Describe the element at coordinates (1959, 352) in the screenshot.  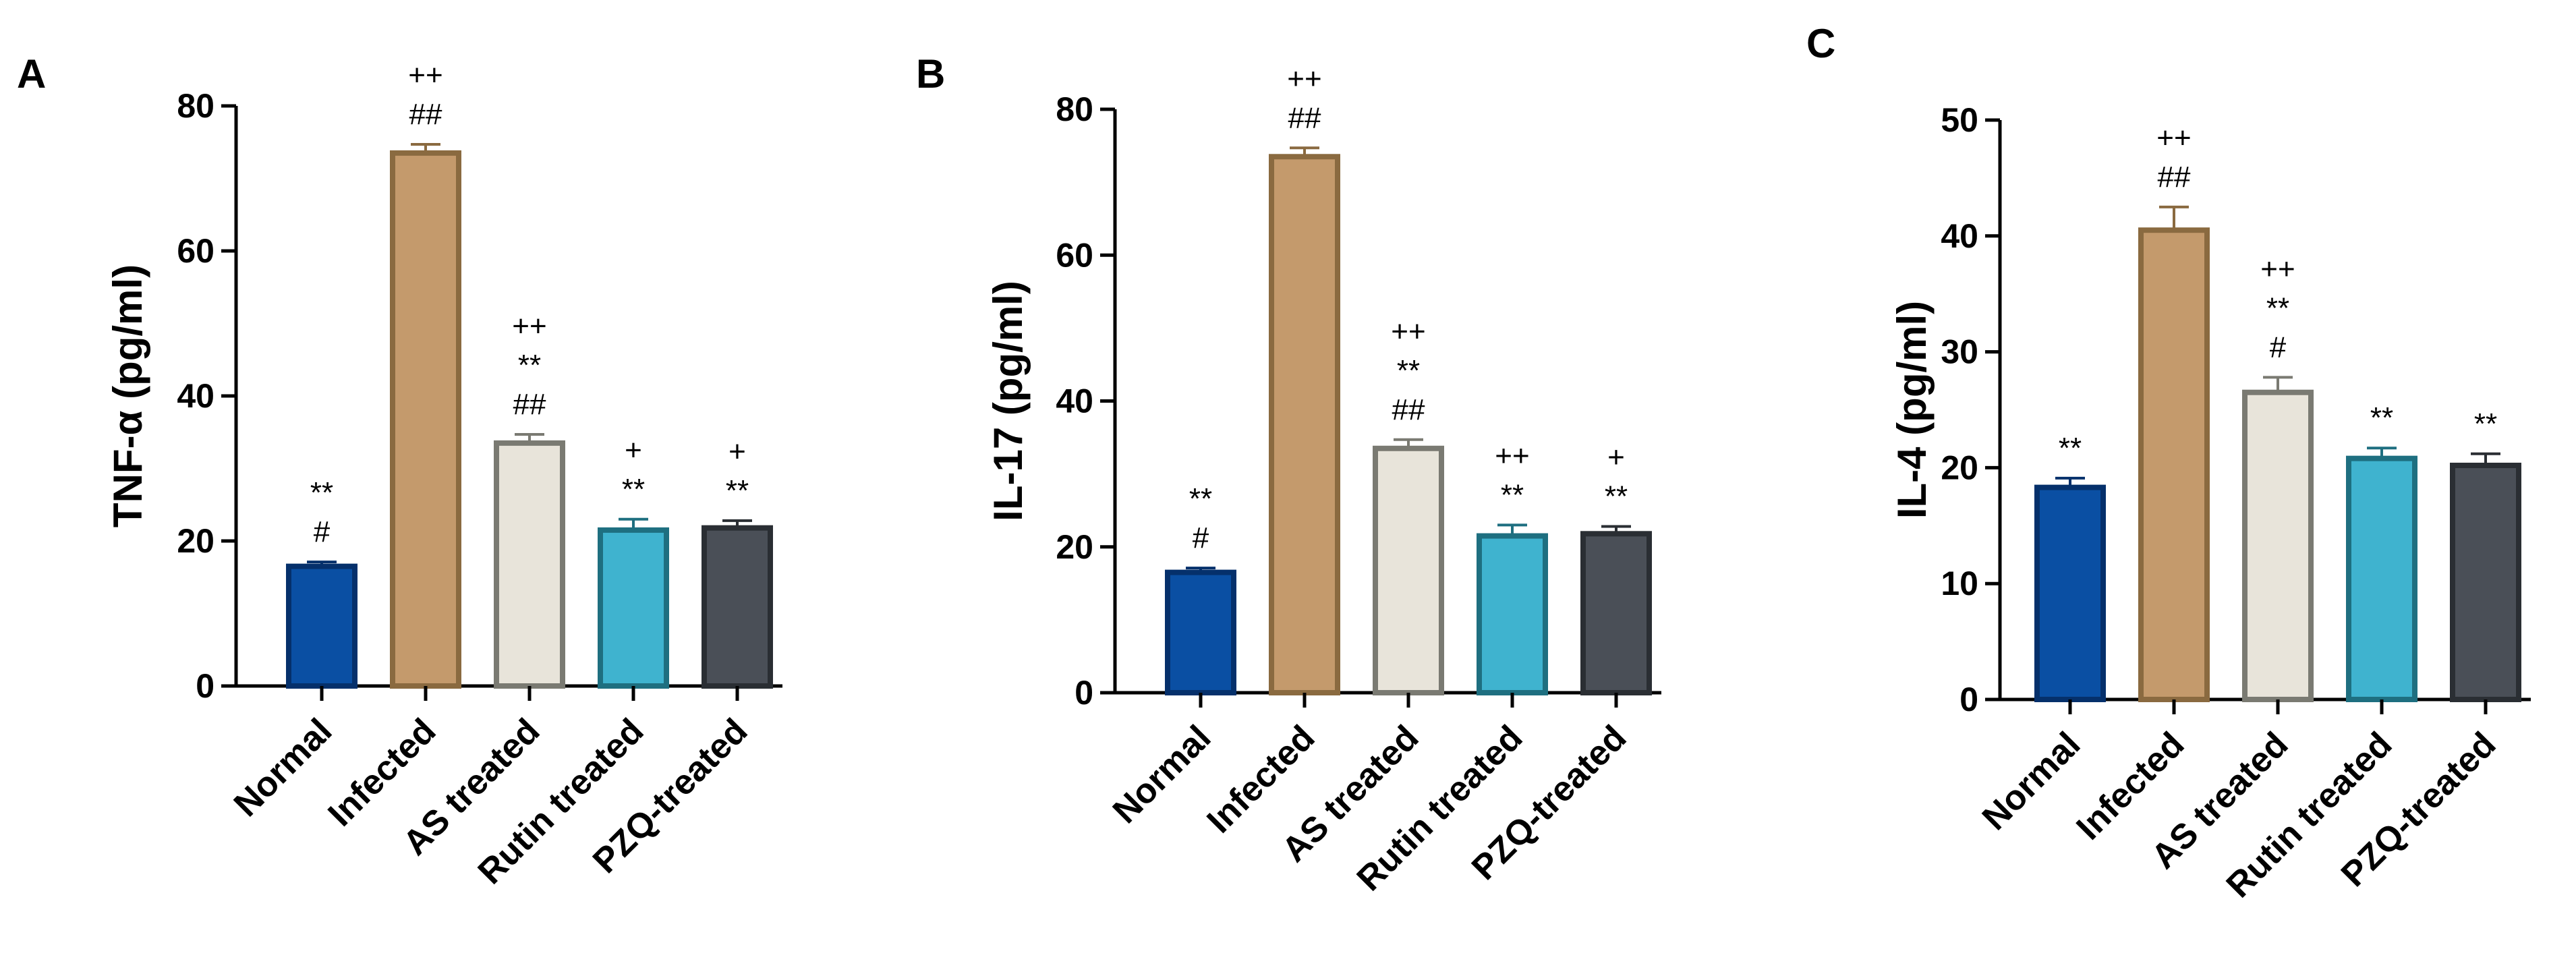
I see `y-tick-label: 30` at that location.